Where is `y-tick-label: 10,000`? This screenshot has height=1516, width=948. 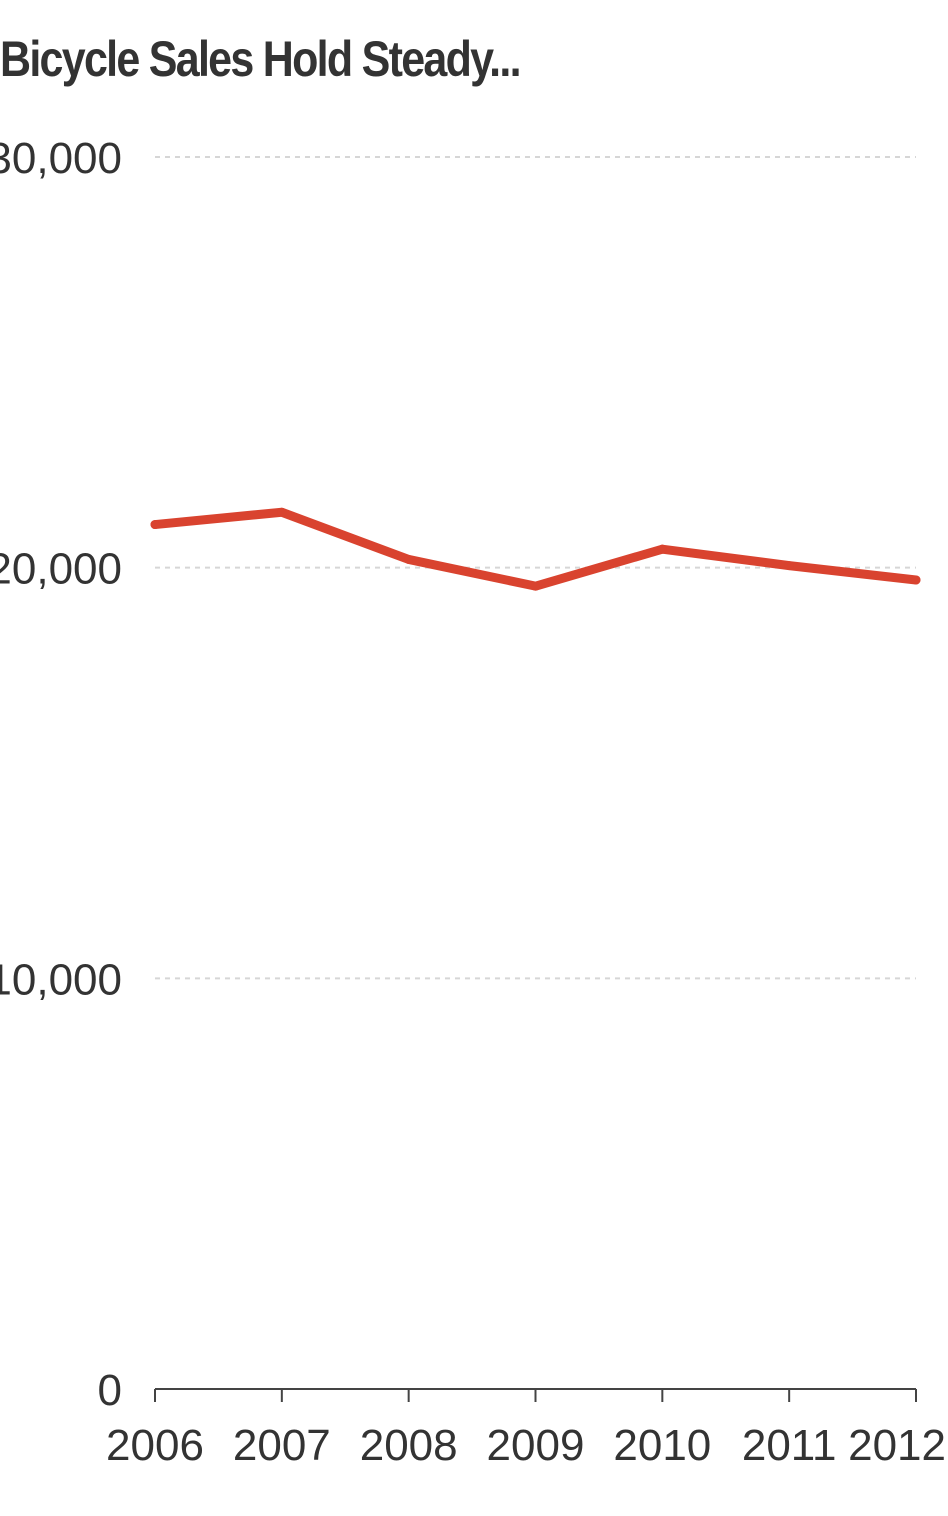 y-tick-label: 10,000 is located at coordinates (61, 979).